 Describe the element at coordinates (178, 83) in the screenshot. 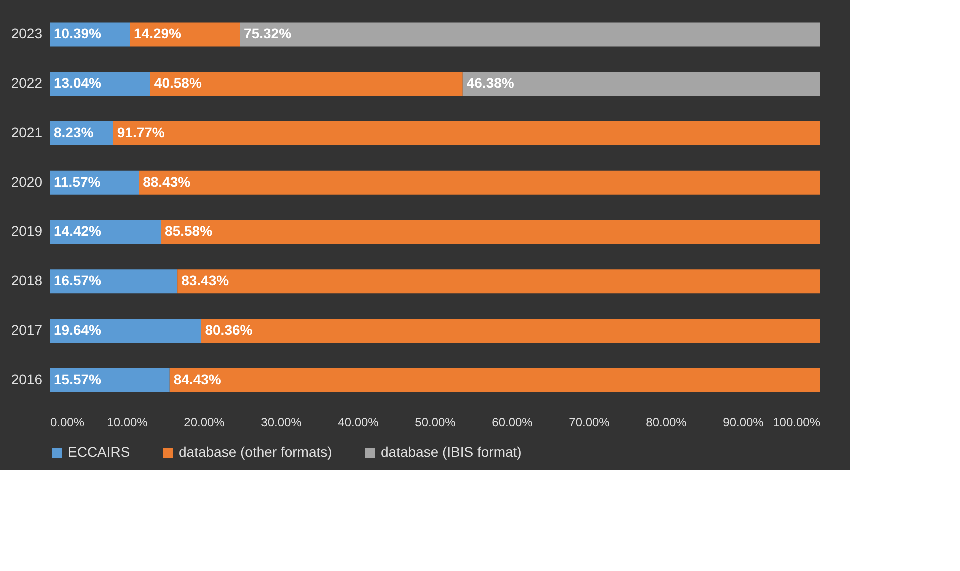

I see `data-label: 40.58%` at that location.